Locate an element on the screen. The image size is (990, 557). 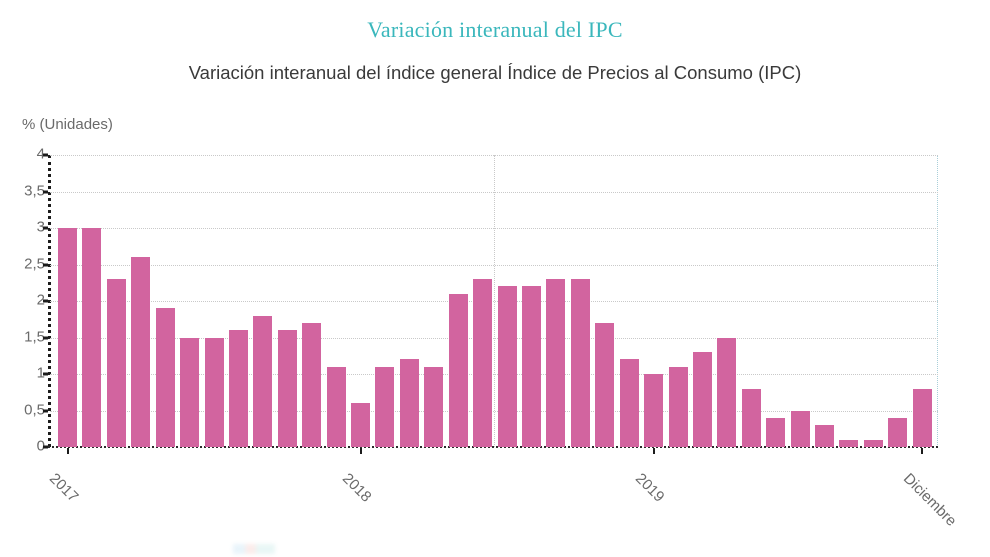
bar-Feb 2019 is located at coordinates (678, 406).